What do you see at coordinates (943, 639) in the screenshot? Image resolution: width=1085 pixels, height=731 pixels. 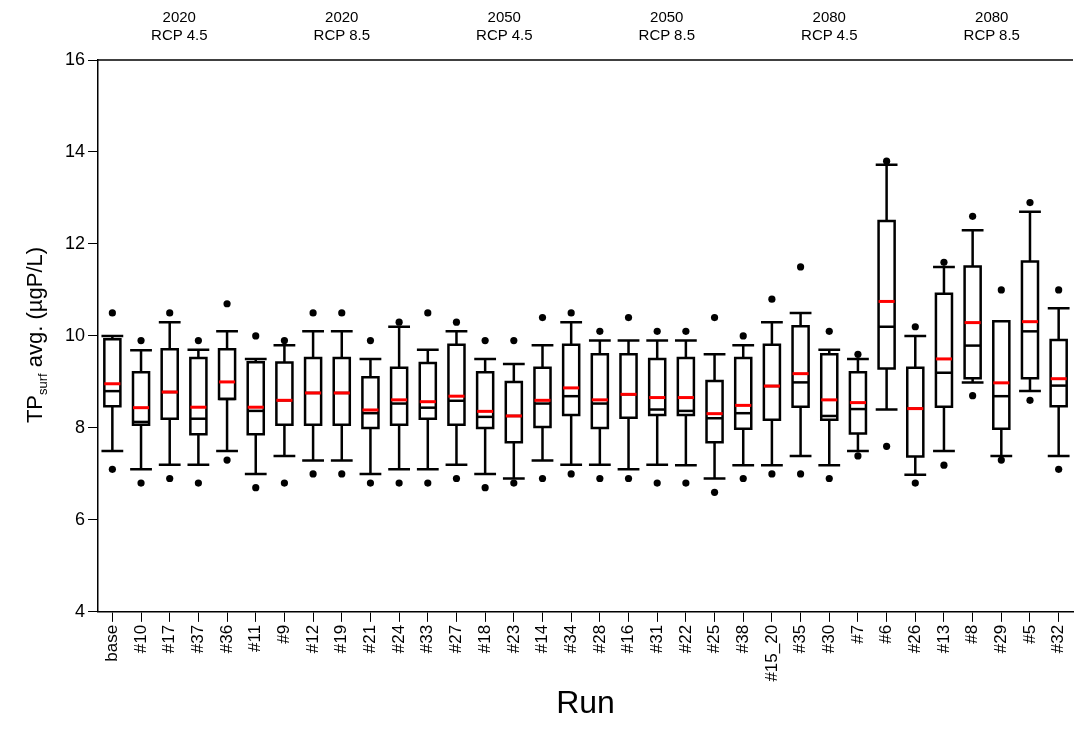 I see `x-tick-label: #13` at bounding box center [943, 639].